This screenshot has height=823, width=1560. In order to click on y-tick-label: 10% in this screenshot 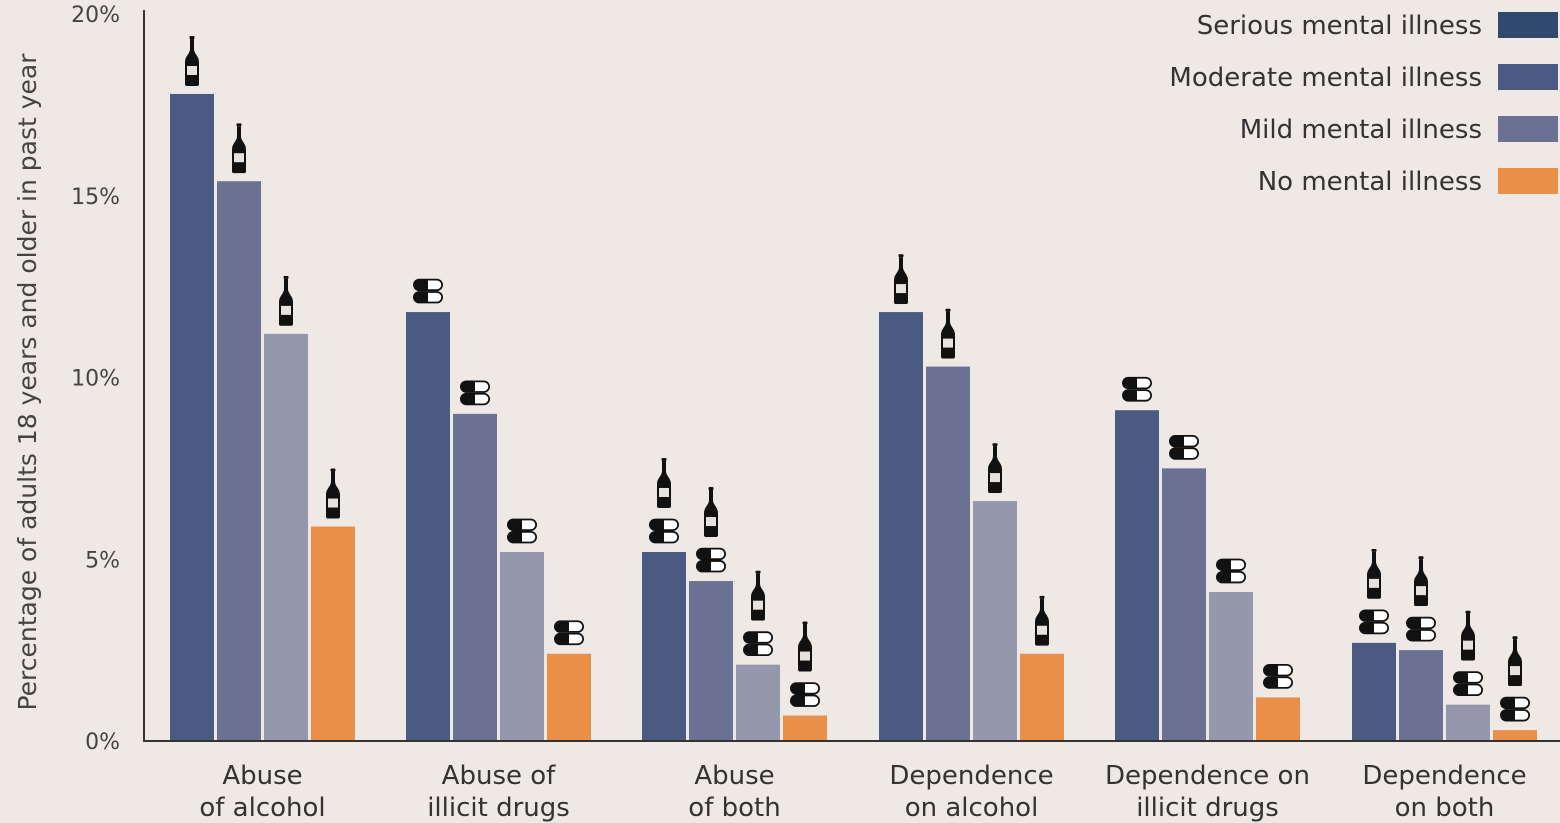, I will do `click(95, 379)`.